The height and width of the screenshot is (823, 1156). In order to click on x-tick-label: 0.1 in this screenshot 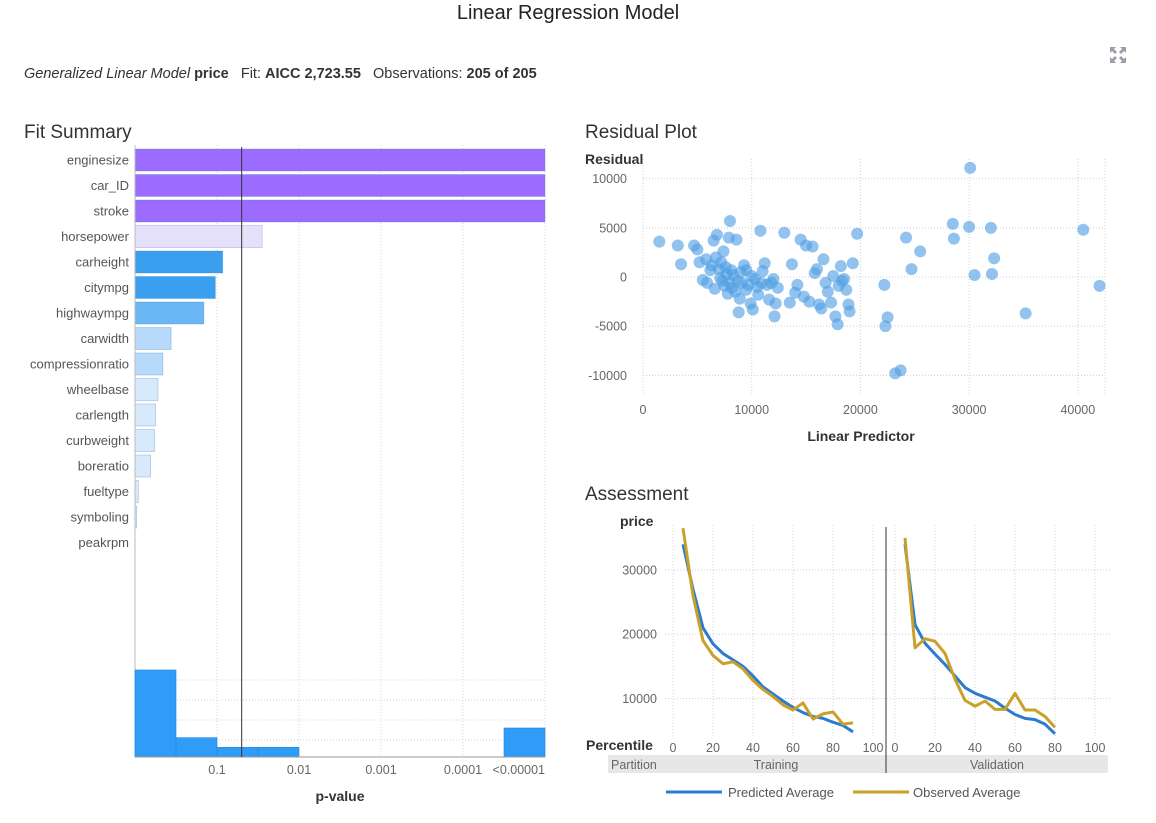, I will do `click(216, 770)`.